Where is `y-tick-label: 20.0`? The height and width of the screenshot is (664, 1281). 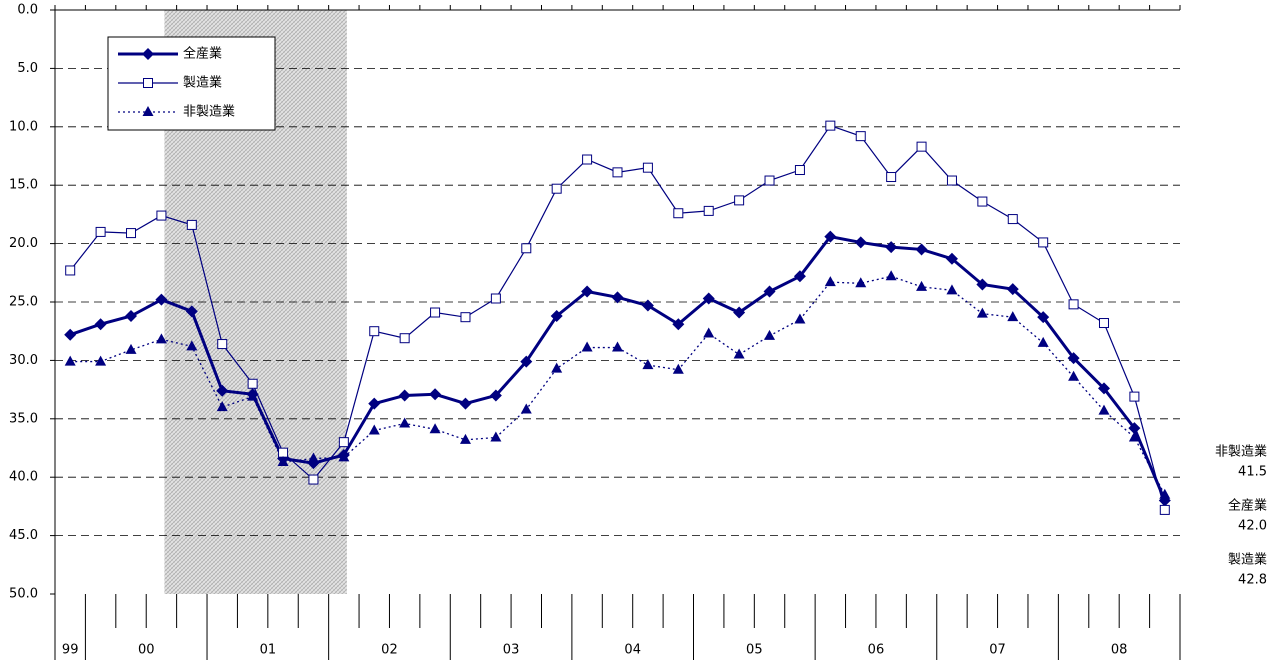 y-tick-label: 20.0 is located at coordinates (23, 243).